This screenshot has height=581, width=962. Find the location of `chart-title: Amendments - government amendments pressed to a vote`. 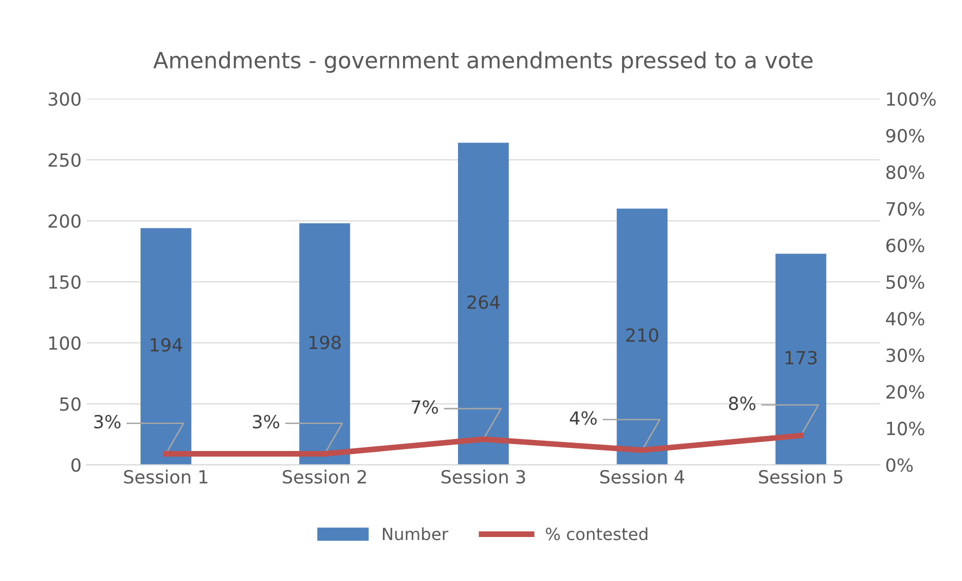

chart-title: Amendments - government amendments pressed to a vote is located at coordinates (483, 62).